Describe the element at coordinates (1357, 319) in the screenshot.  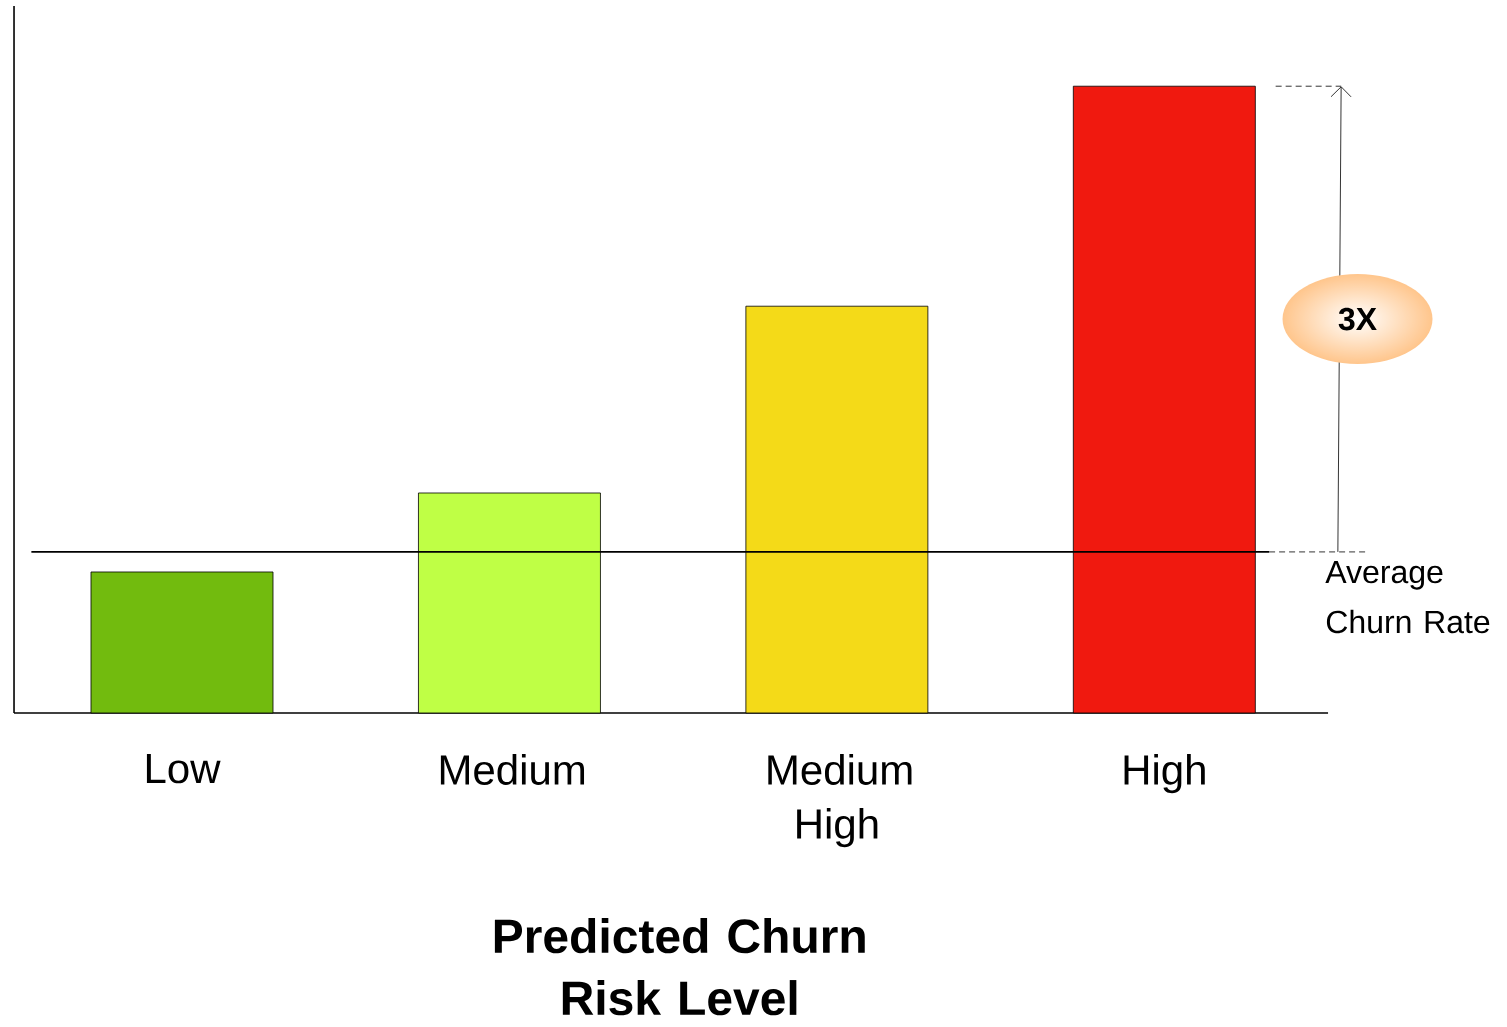
I see `text: 3X` at that location.